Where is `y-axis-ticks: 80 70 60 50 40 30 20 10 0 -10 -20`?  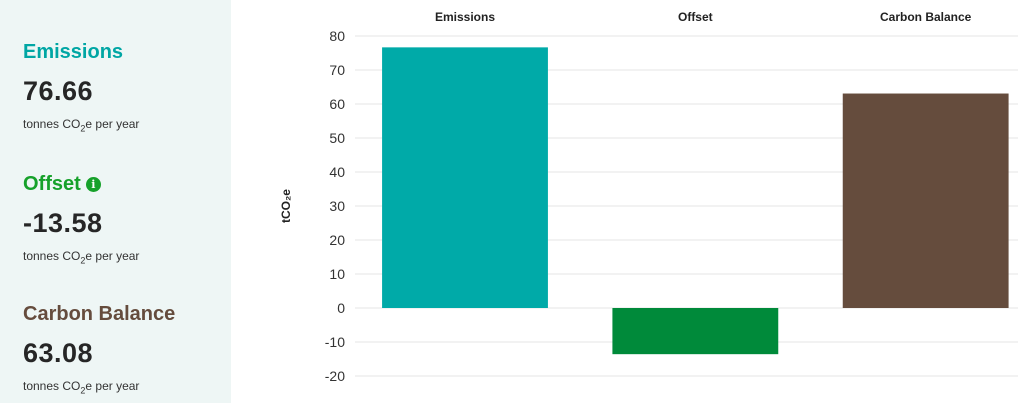
y-axis-ticks: 80 70 60 50 40 30 20 10 0 -10 -20 is located at coordinates (335, 206).